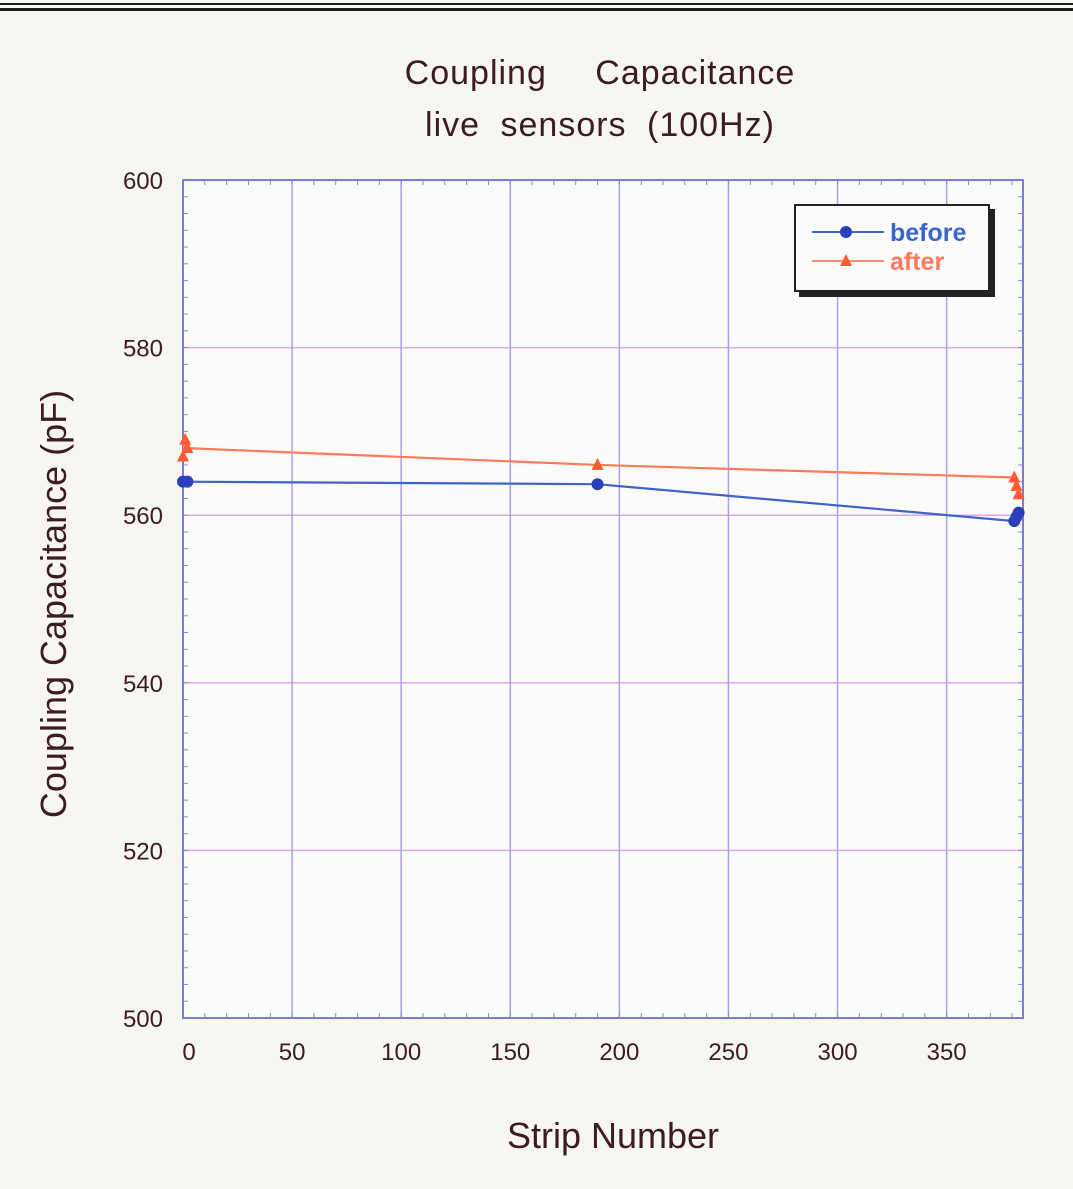 The height and width of the screenshot is (1189, 1073). I want to click on legend-item-after: after, so click(897, 261).